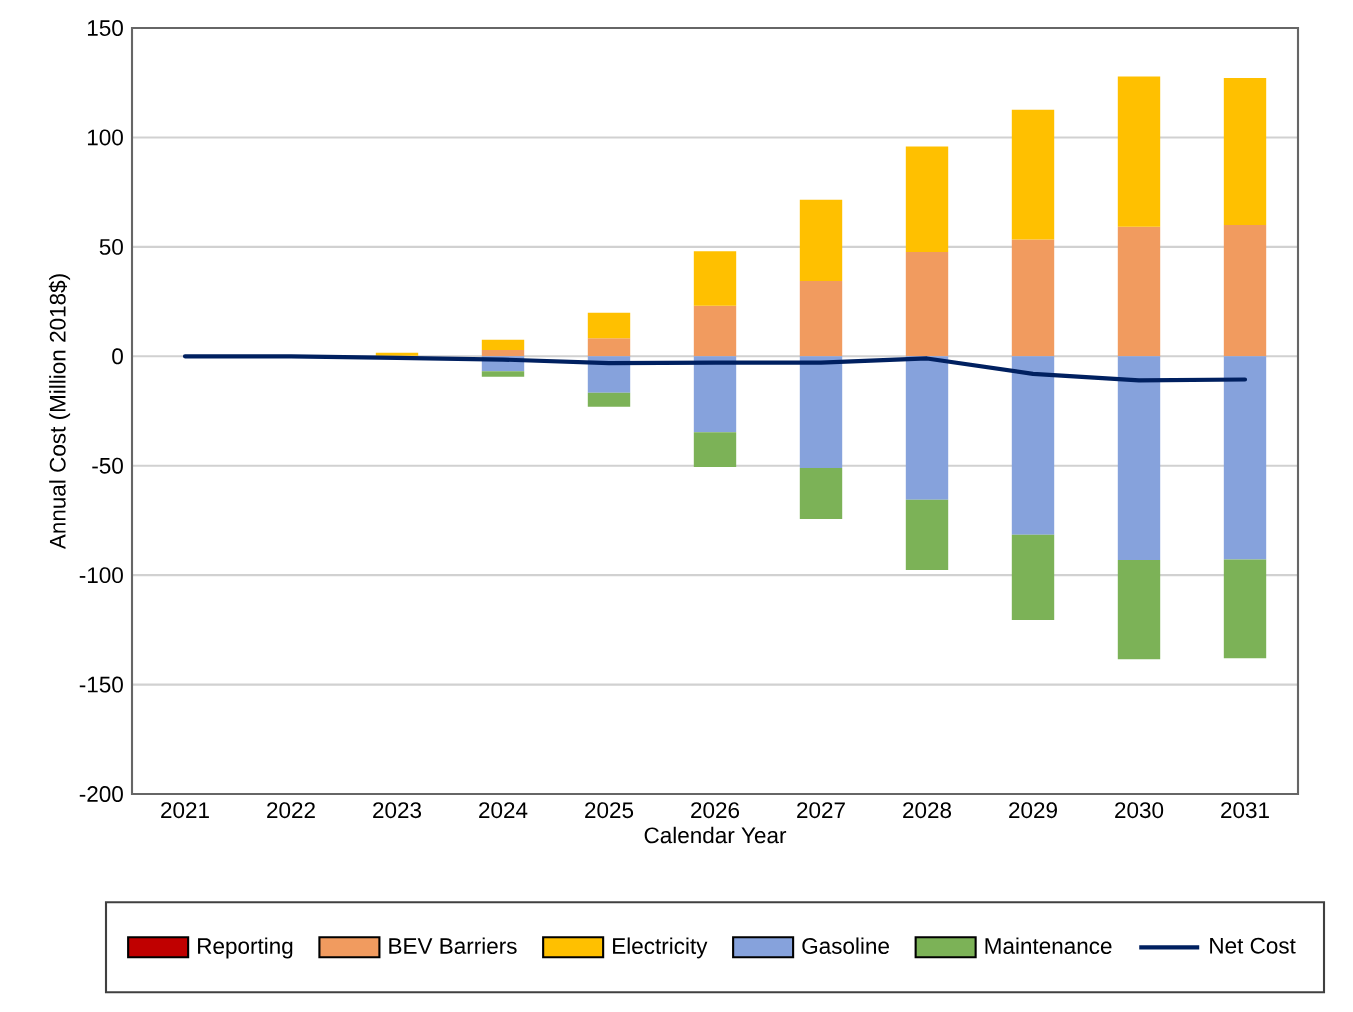 Image resolution: width=1353 pixels, height=1012 pixels. What do you see at coordinates (609, 810) in the screenshot?
I see `x-tick-label: 2025` at bounding box center [609, 810].